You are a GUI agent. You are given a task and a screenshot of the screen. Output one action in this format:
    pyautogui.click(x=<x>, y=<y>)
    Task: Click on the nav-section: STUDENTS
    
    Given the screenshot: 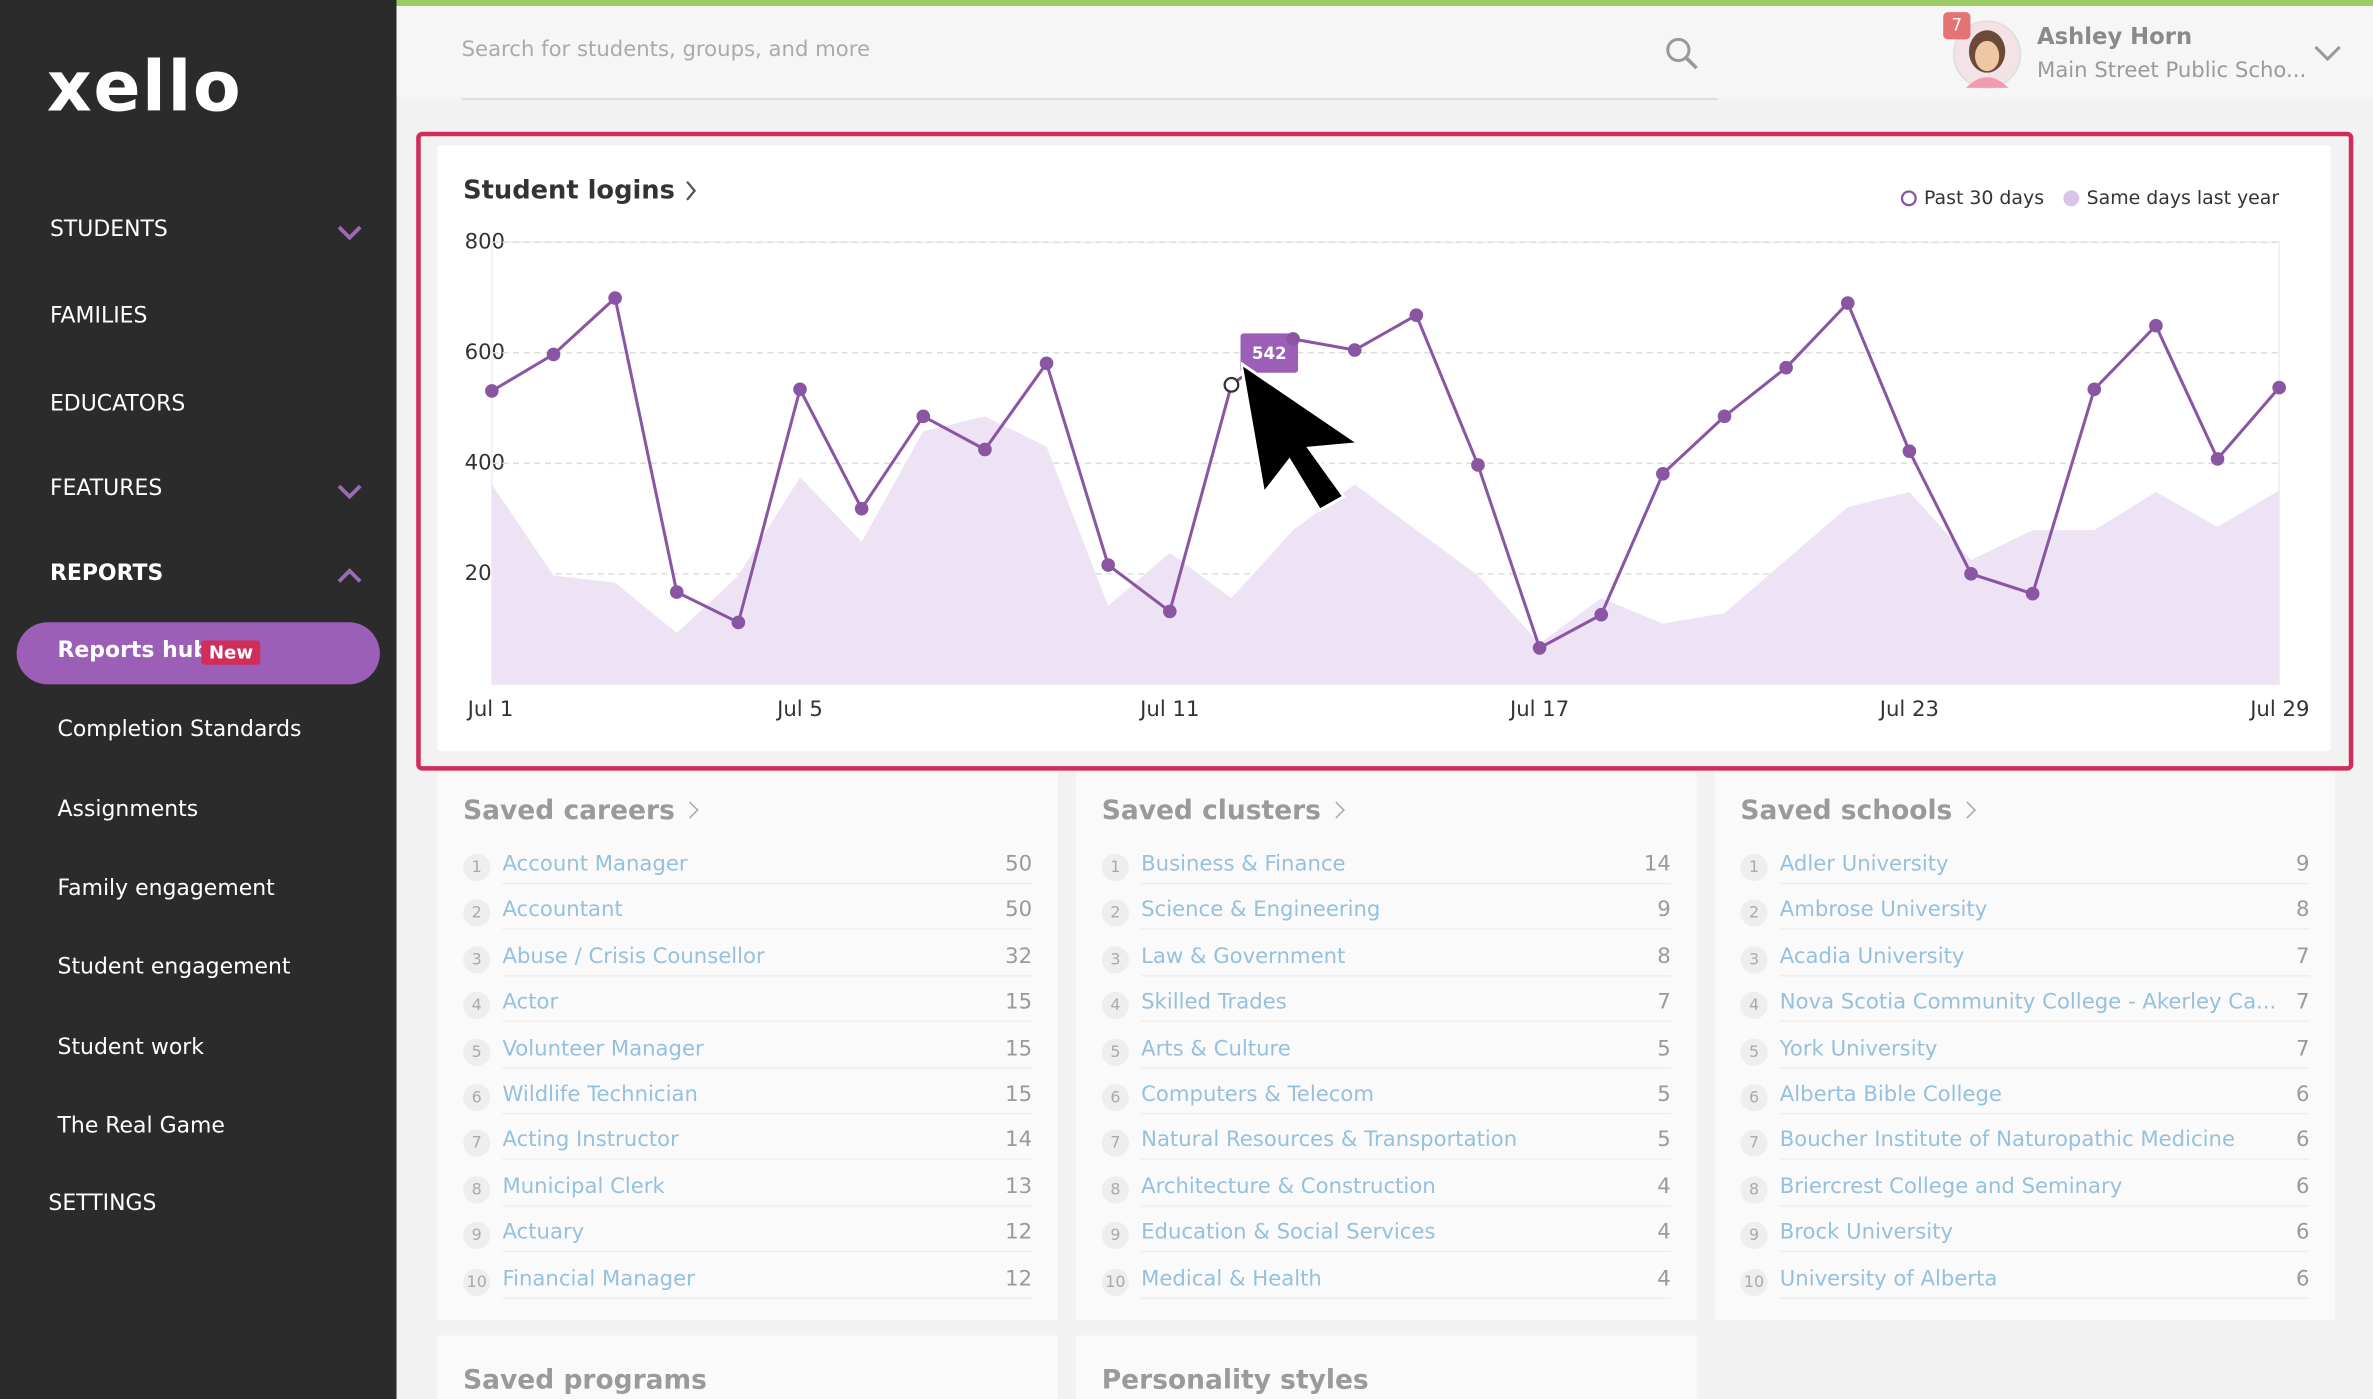 What is the action you would take?
    pyautogui.click(x=108, y=230)
    